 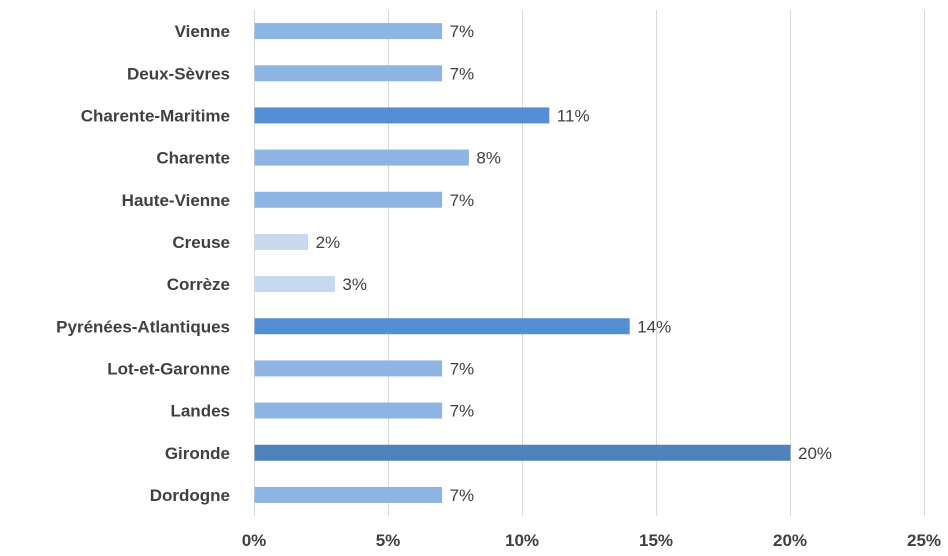 I want to click on data-label: 2%, so click(x=328, y=242).